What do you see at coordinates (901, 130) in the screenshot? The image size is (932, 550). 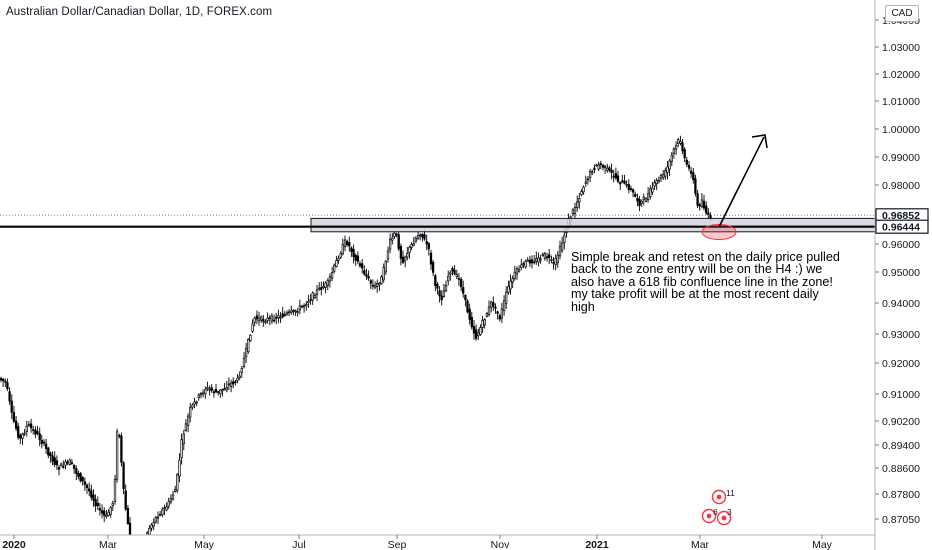 I see `y-tick-label: 1.00000` at bounding box center [901, 130].